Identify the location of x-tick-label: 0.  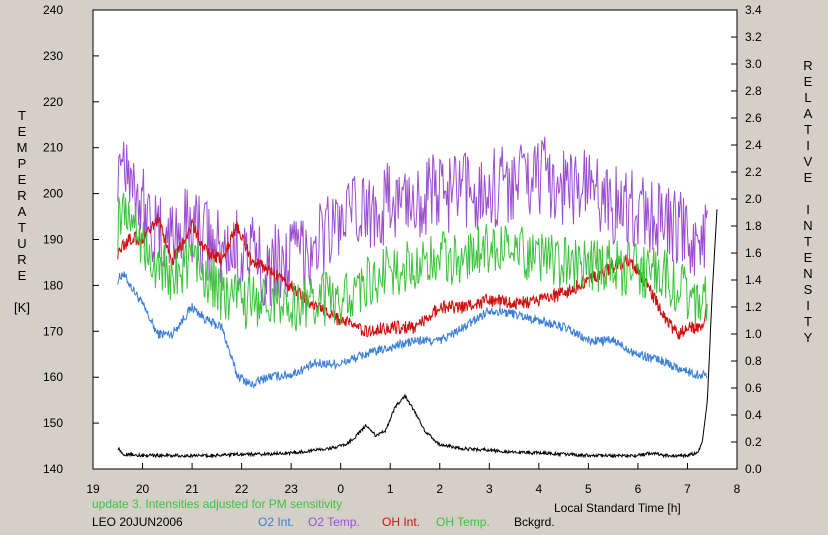
(340, 489).